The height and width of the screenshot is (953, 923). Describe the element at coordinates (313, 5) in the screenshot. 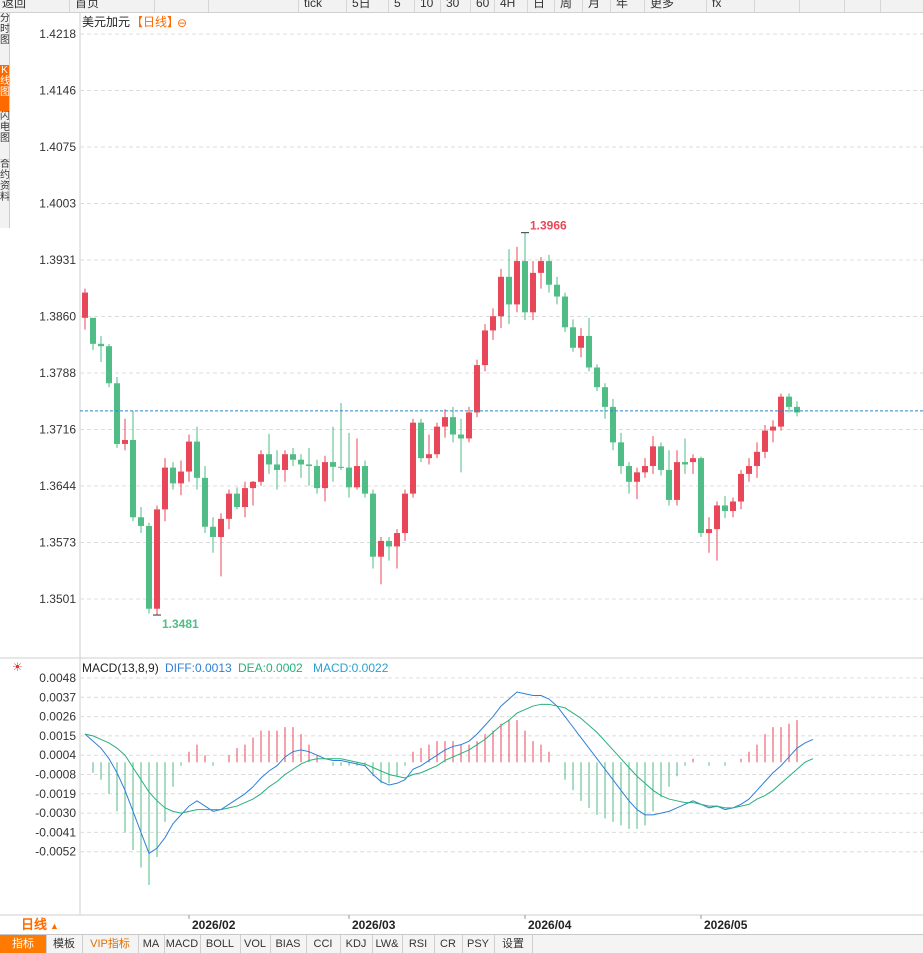

I see `toolbar-item-4: tick` at that location.